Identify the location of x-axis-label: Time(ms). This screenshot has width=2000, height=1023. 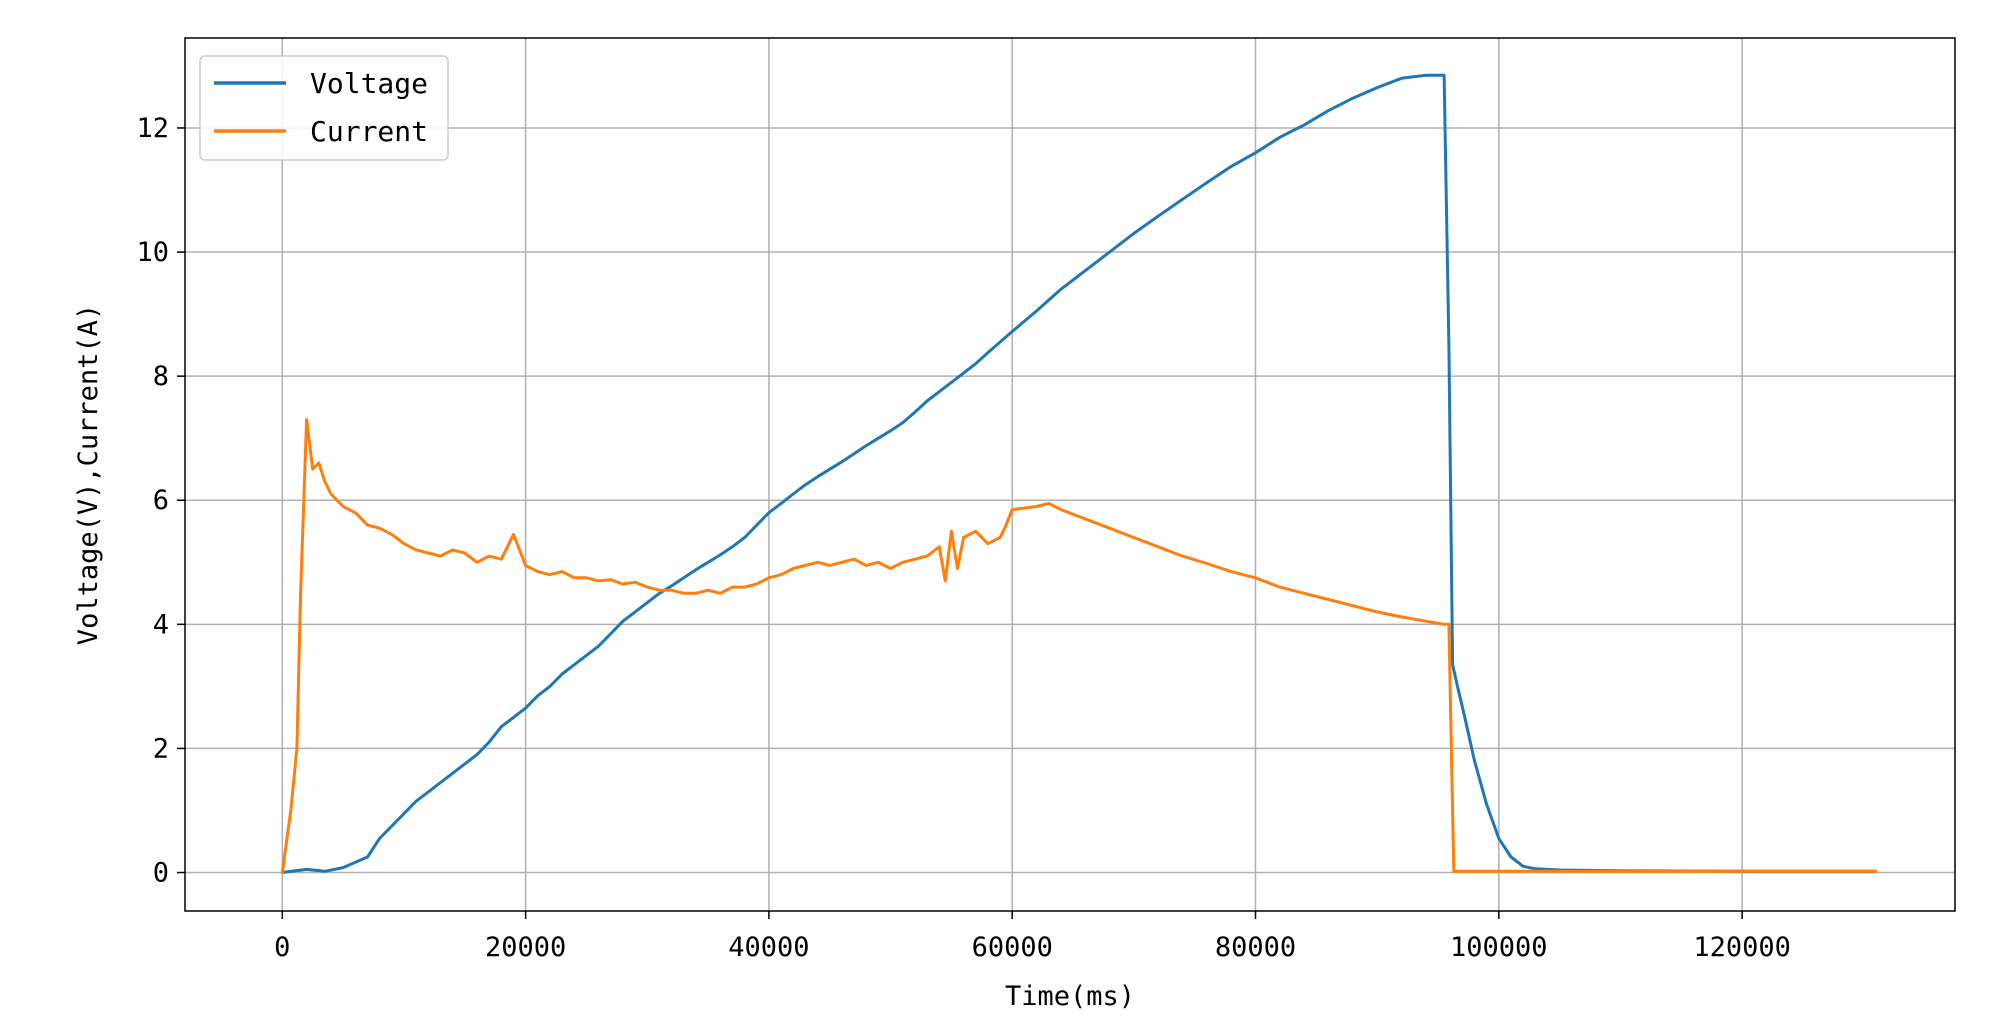
(1070, 996).